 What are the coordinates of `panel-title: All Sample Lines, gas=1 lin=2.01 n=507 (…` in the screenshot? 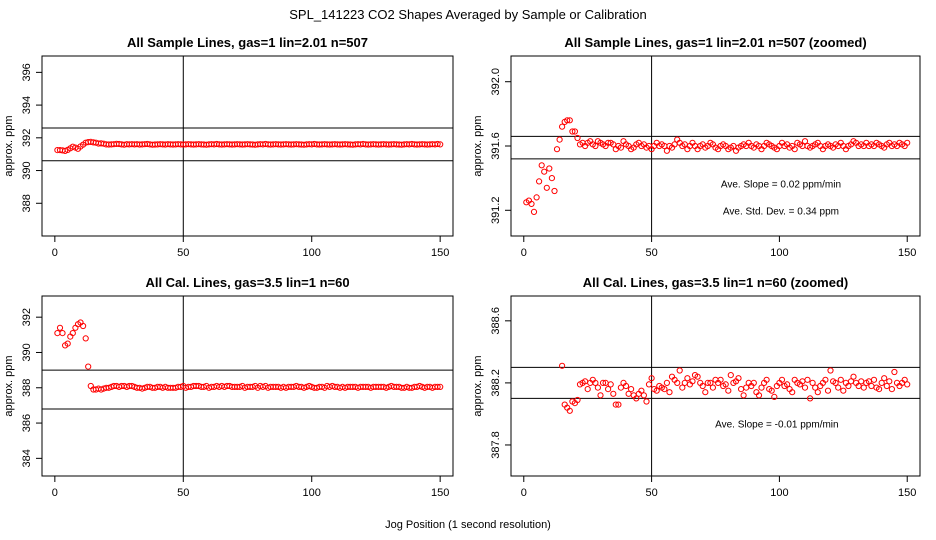 It's located at (715, 42).